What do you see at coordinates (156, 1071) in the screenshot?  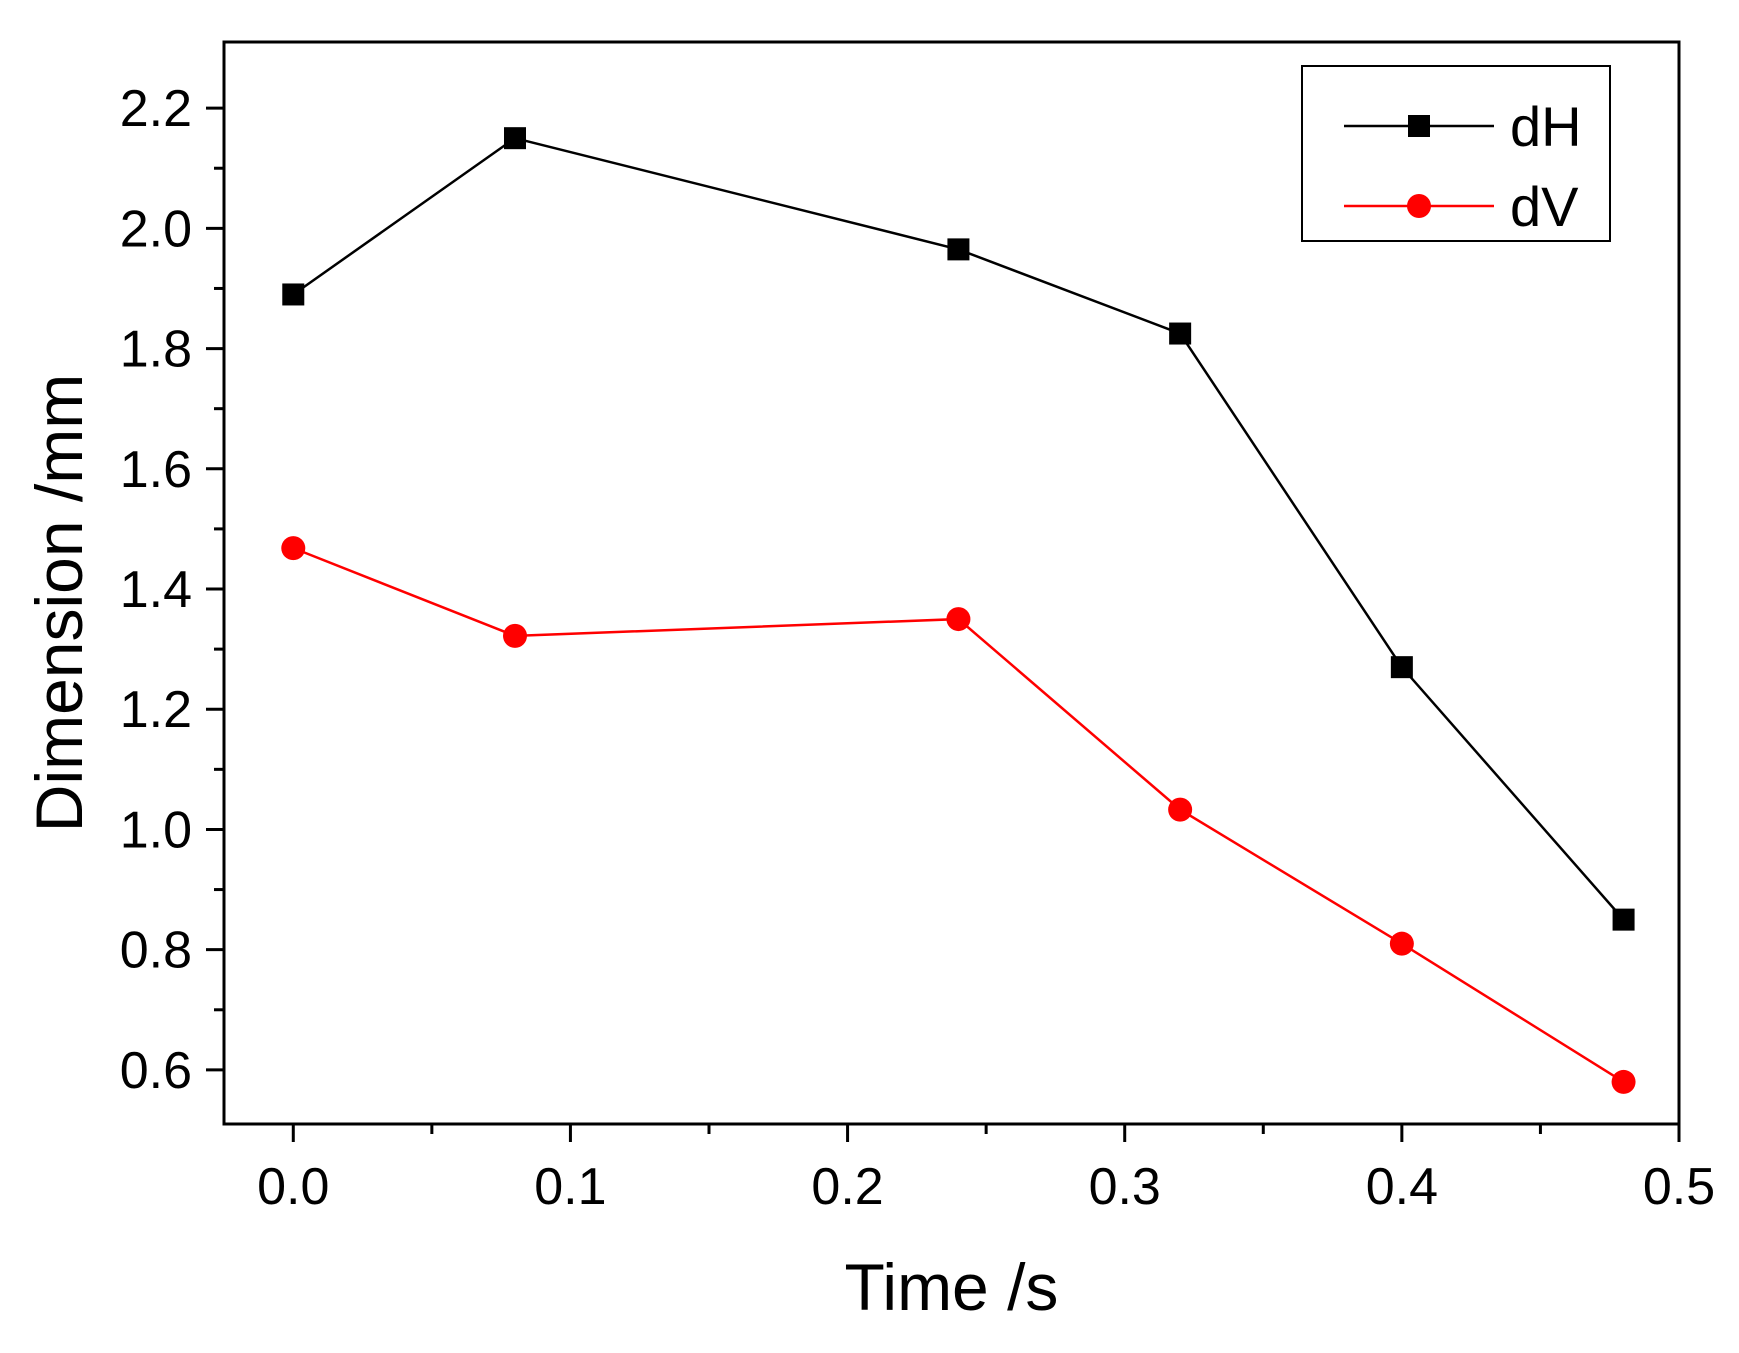 I see `y-tick-label: 0.6` at bounding box center [156, 1071].